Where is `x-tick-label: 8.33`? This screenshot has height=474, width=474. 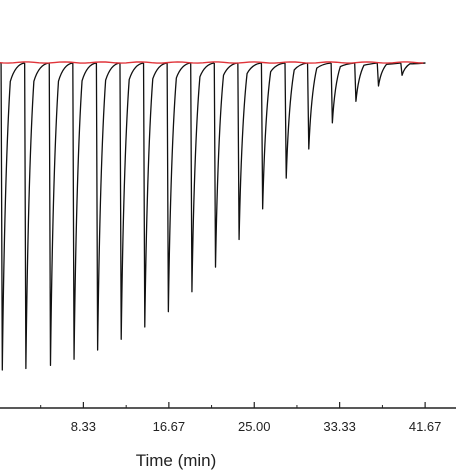
x-tick-label: 8.33 is located at coordinates (83, 426).